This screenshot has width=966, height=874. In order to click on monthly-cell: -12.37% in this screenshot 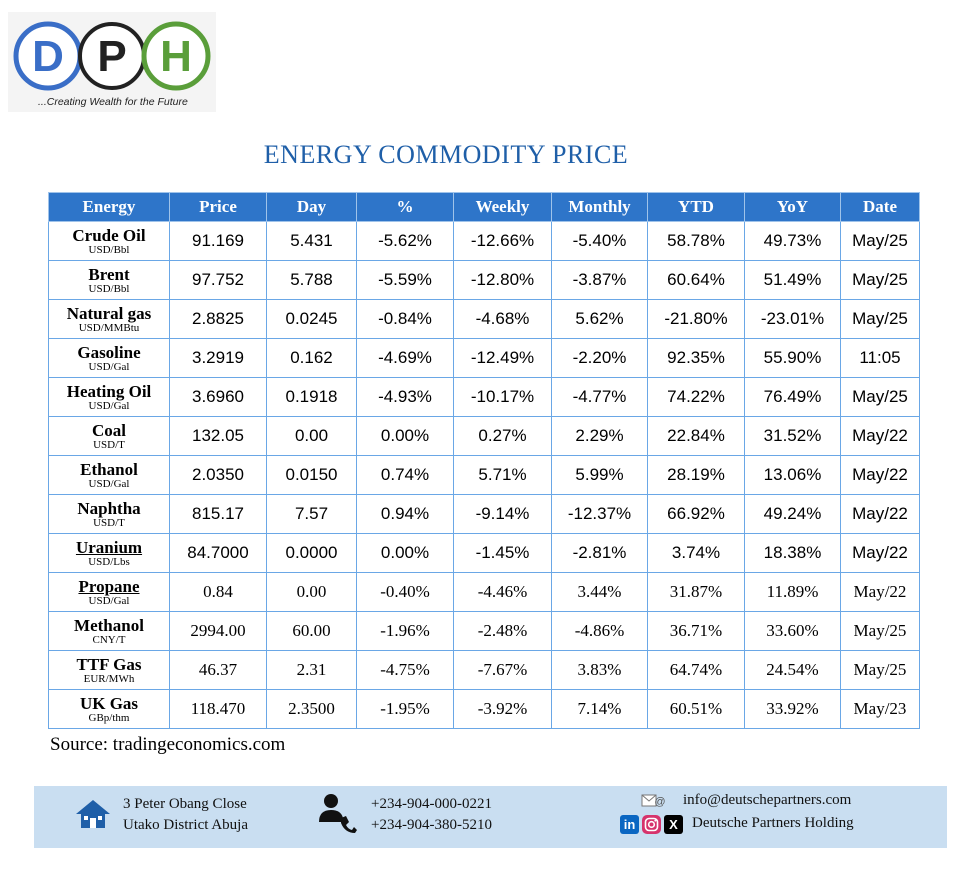, I will do `click(599, 514)`.